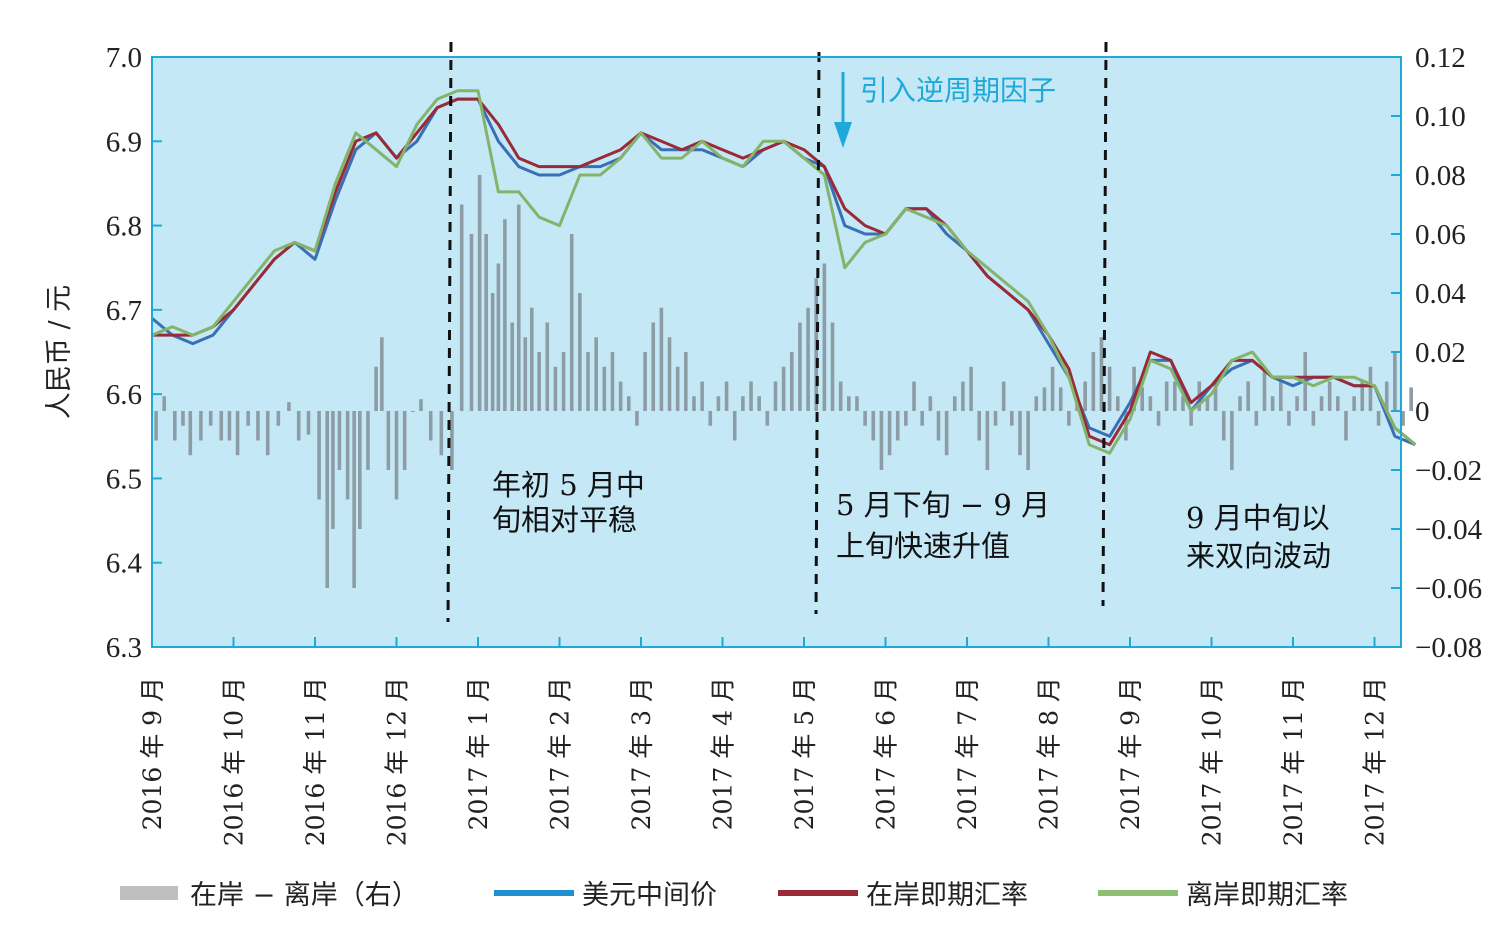  What do you see at coordinates (149, 893) in the screenshot?
I see `legend-swatch-diff` at bounding box center [149, 893].